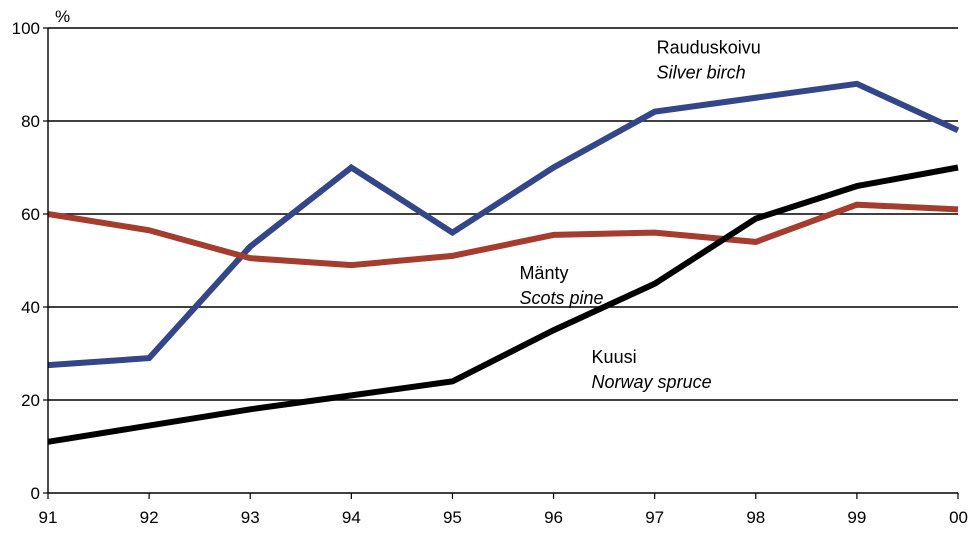 This screenshot has width=968, height=534. Describe the element at coordinates (553, 517) in the screenshot. I see `x-tick-label-96: 96` at that location.